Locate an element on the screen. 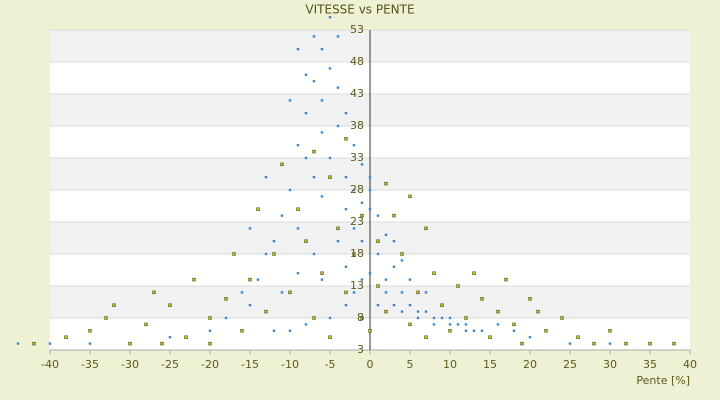  x-tick-label: -35 is located at coordinates (90, 364).